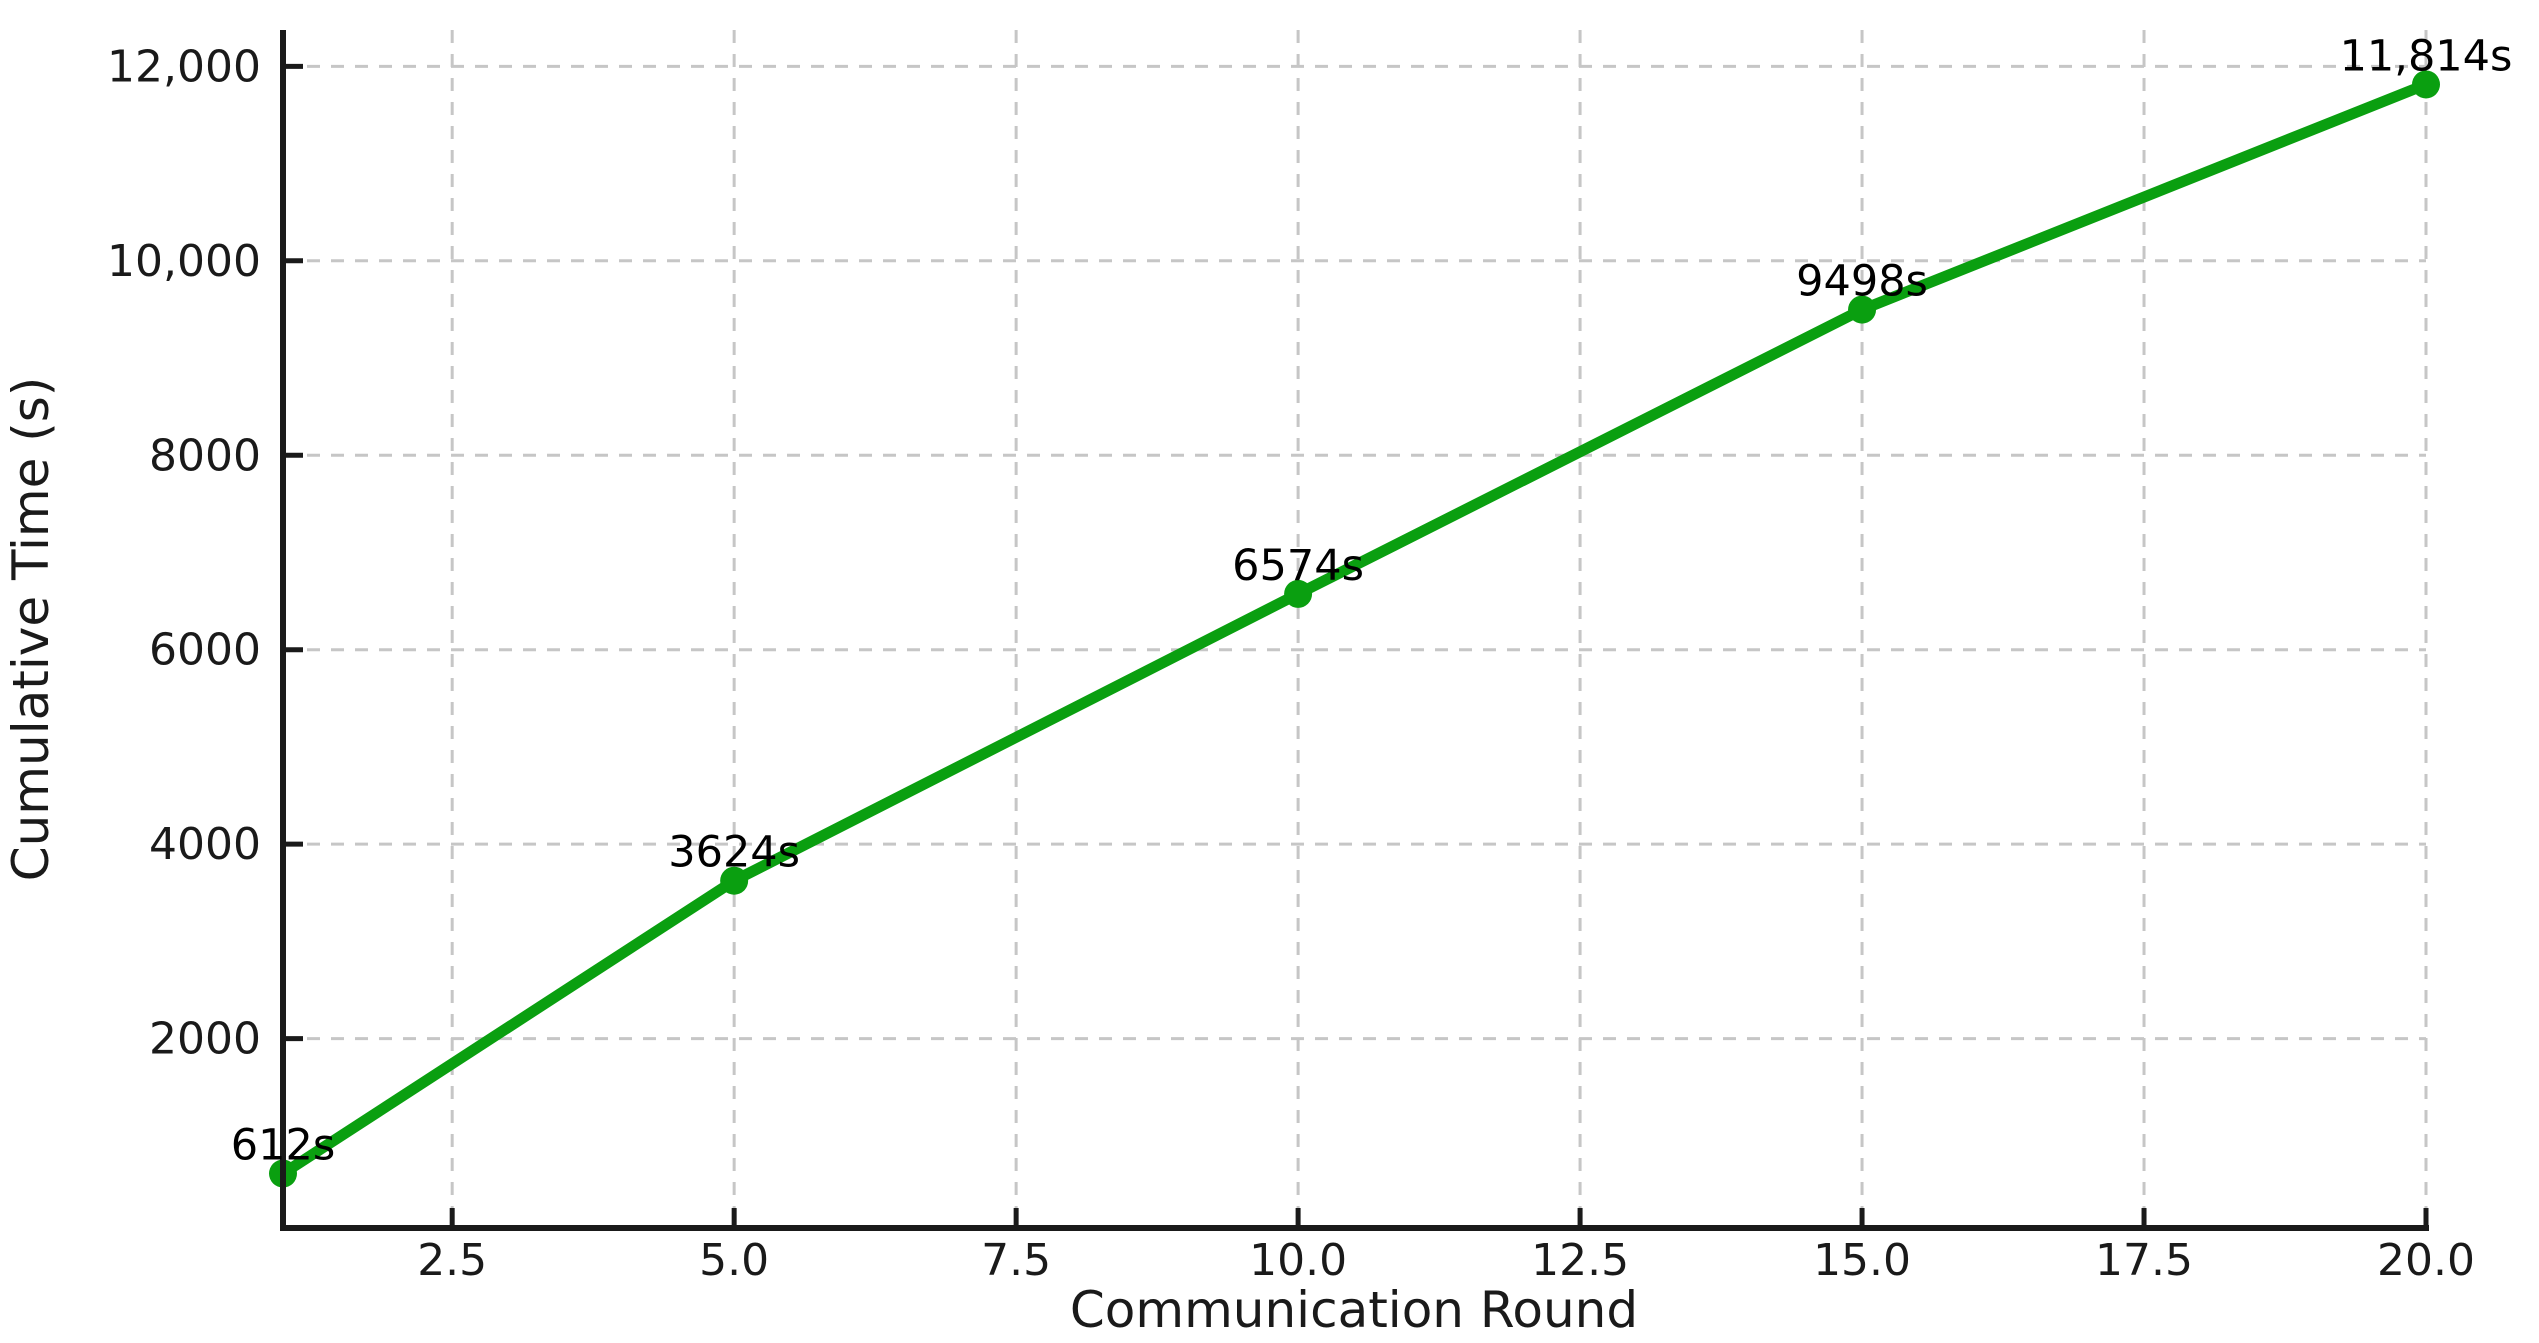 The height and width of the screenshot is (1343, 2539). I want to click on y-tick-label: 4000, so click(205, 844).